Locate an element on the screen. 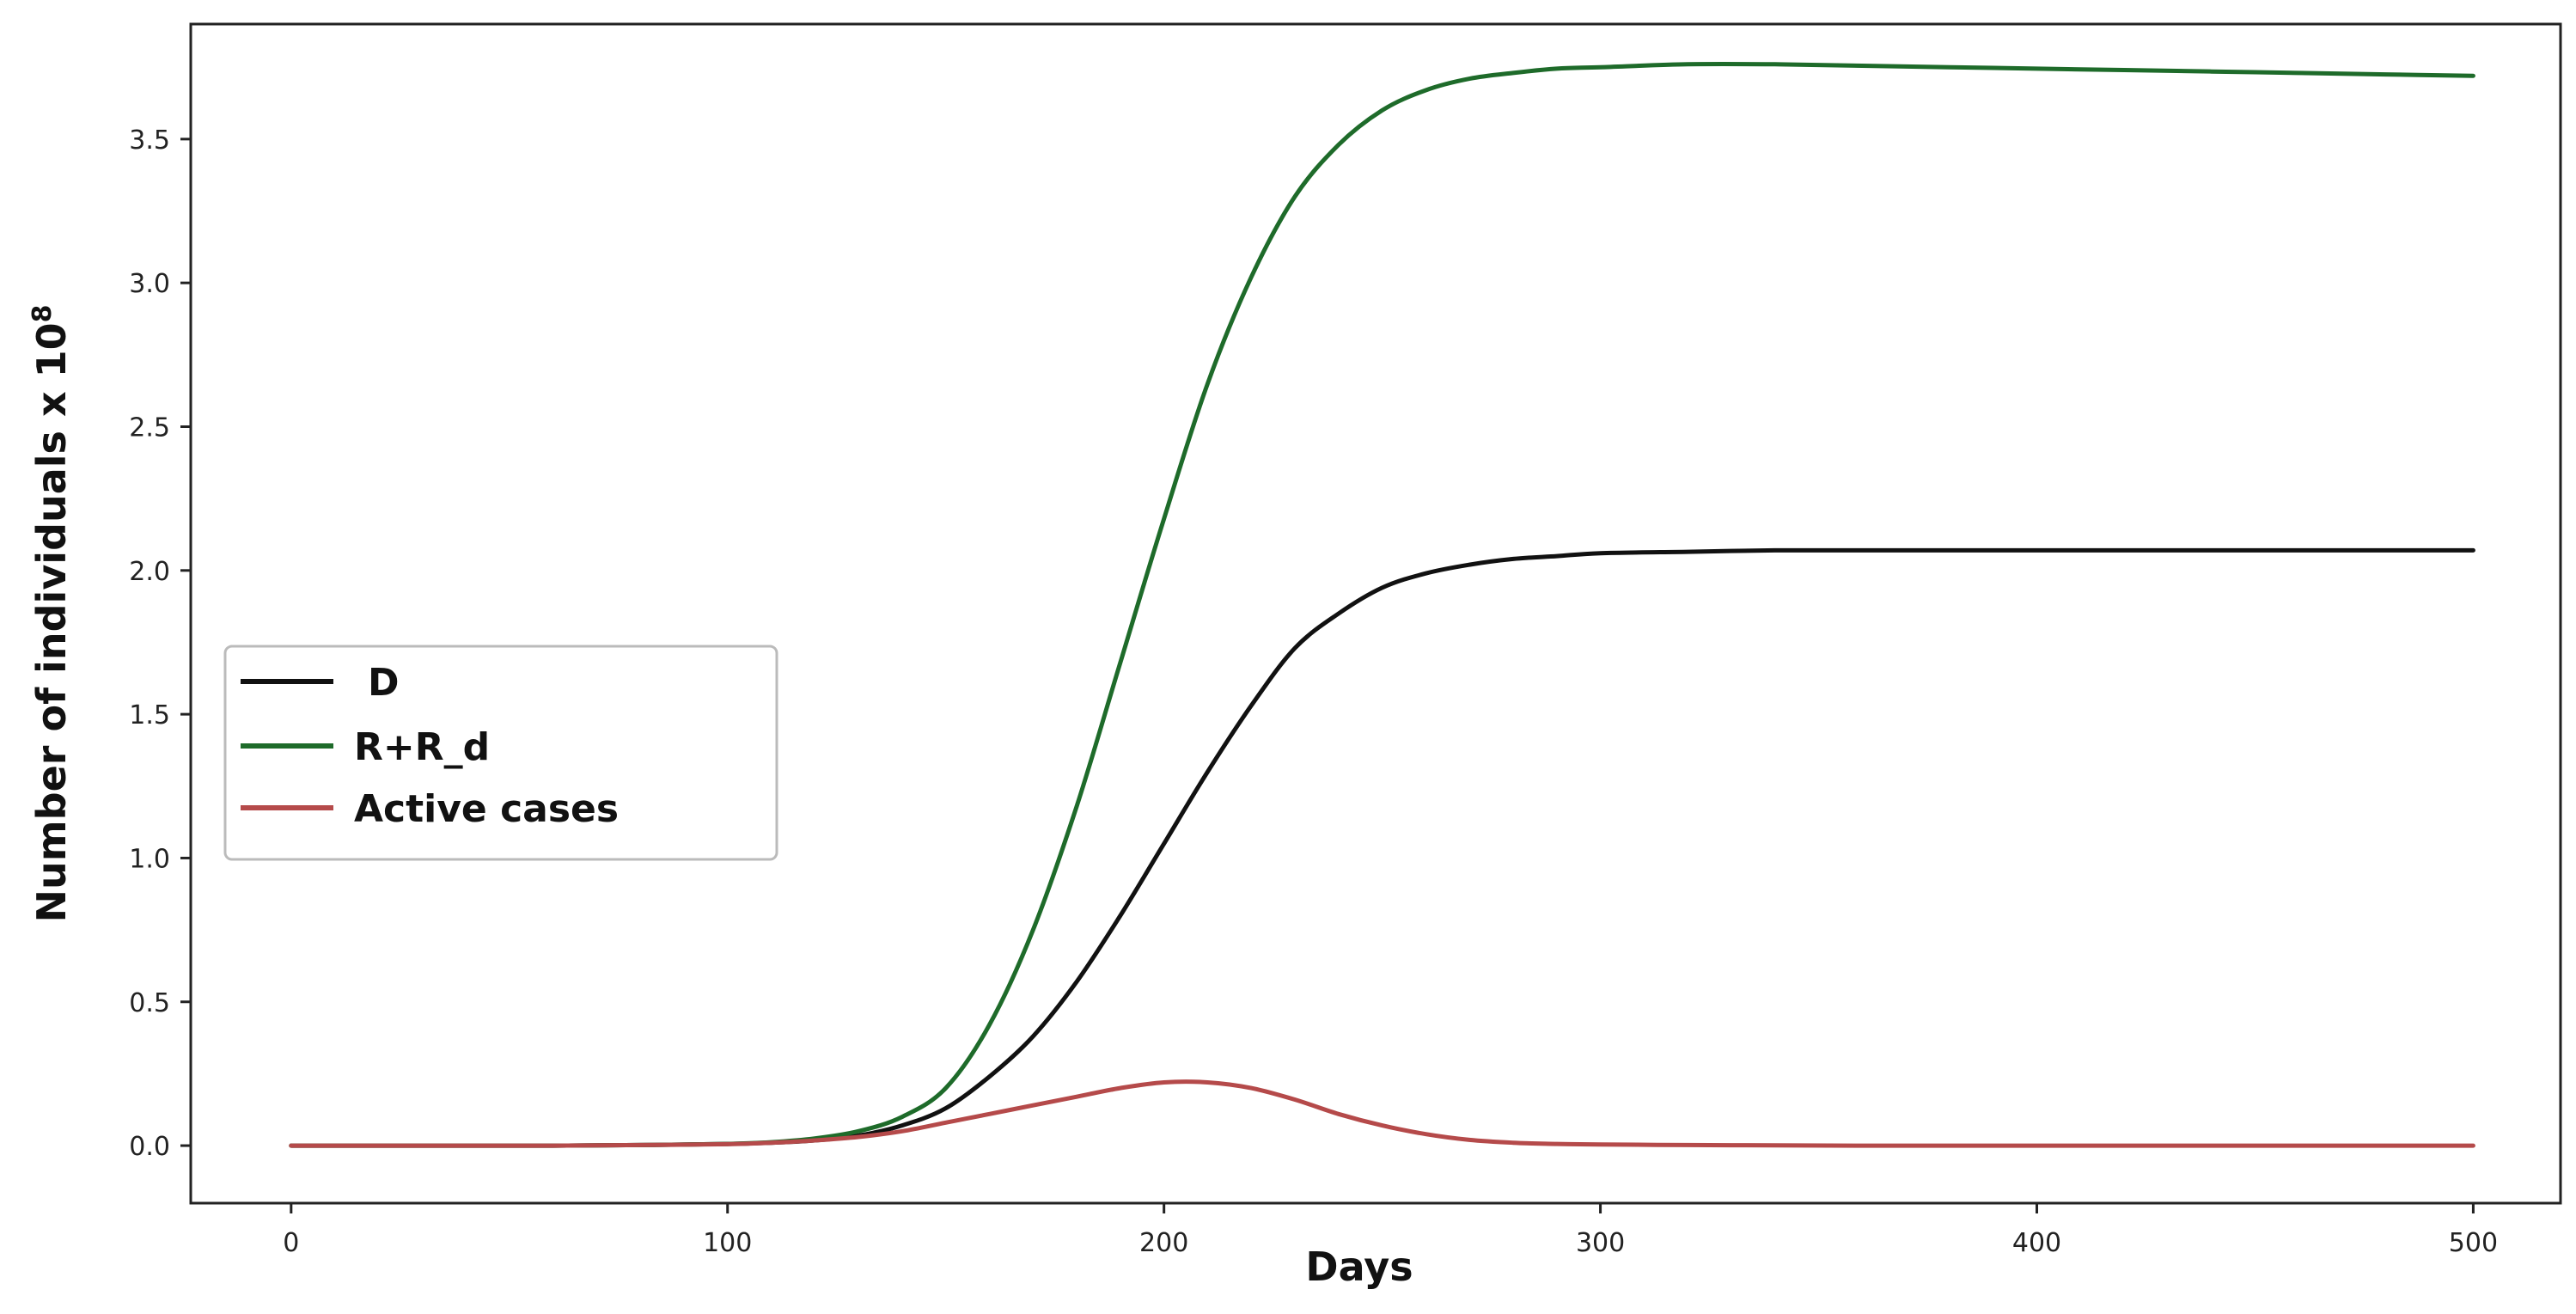  legend-label: Active cases is located at coordinates (486, 809).